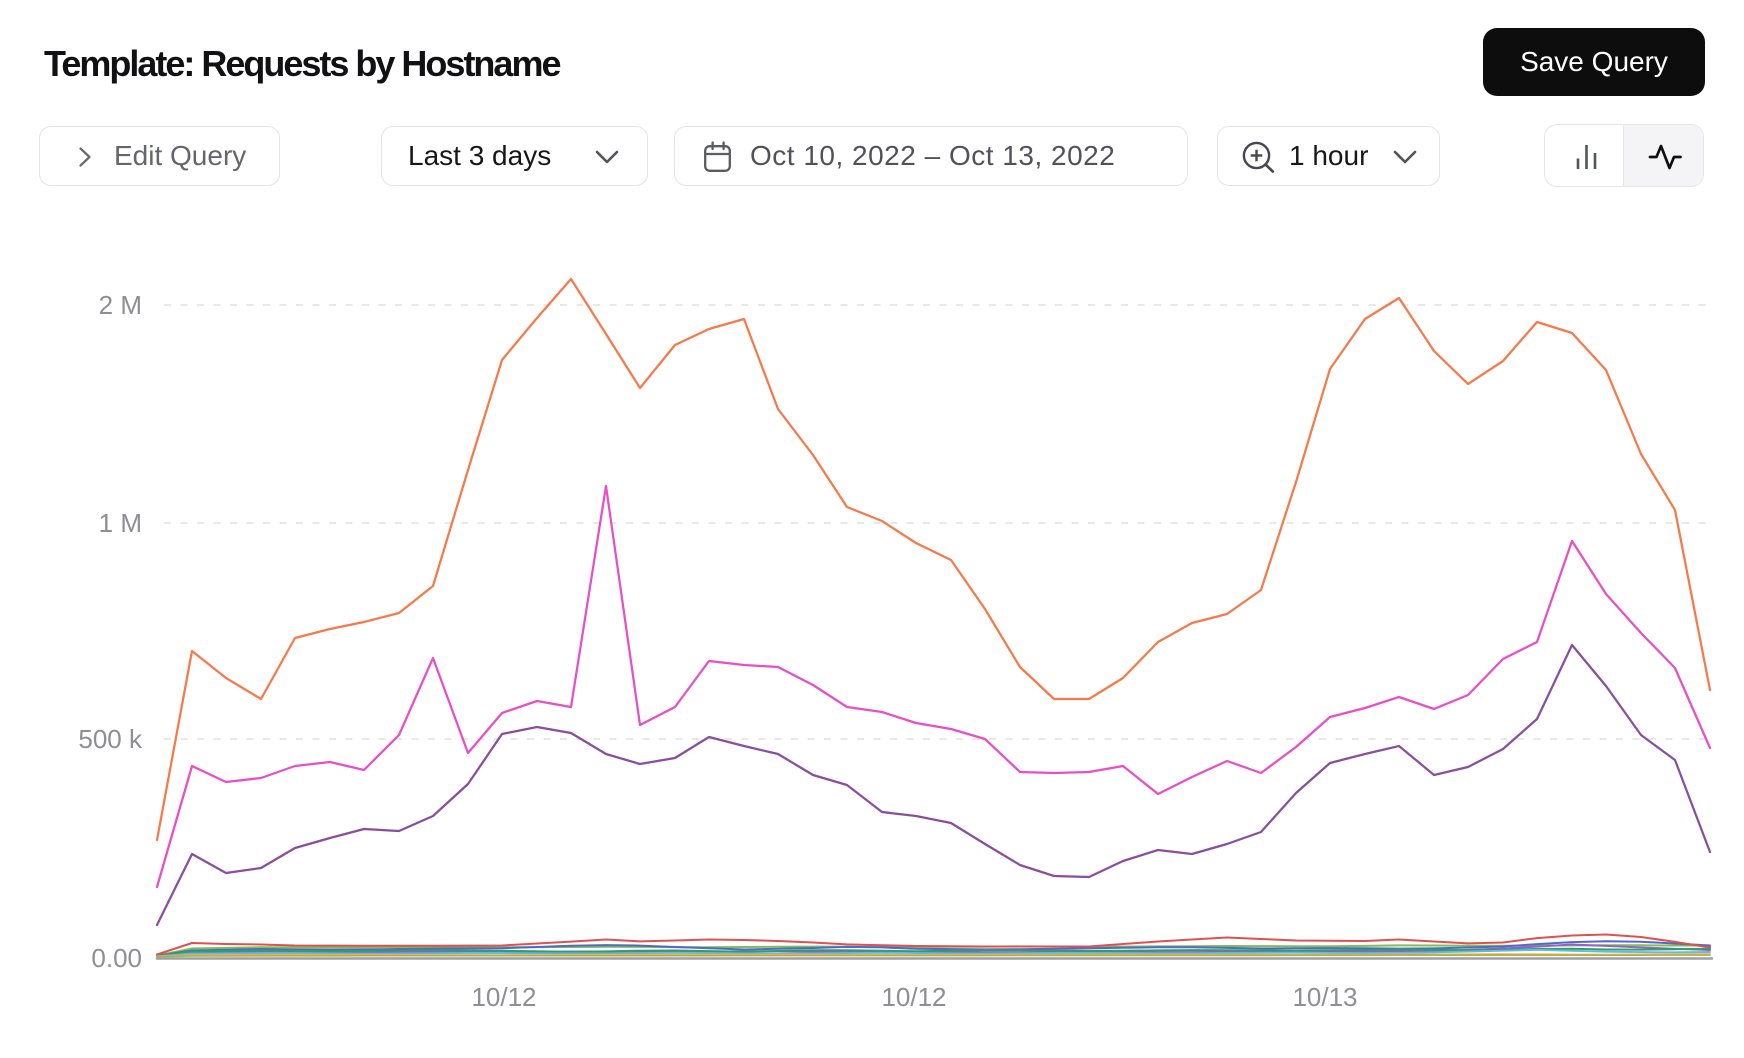 The image size is (1744, 1058). Describe the element at coordinates (120, 523) in the screenshot. I see `svg-text: 1 M` at that location.